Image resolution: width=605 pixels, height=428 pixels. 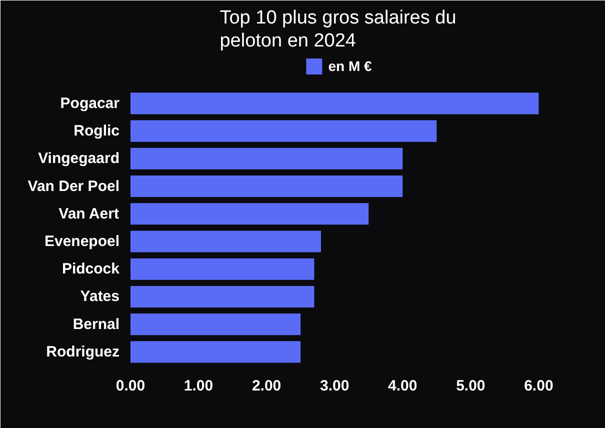 What do you see at coordinates (100, 297) in the screenshot?
I see `y-tick-label: Yates` at bounding box center [100, 297].